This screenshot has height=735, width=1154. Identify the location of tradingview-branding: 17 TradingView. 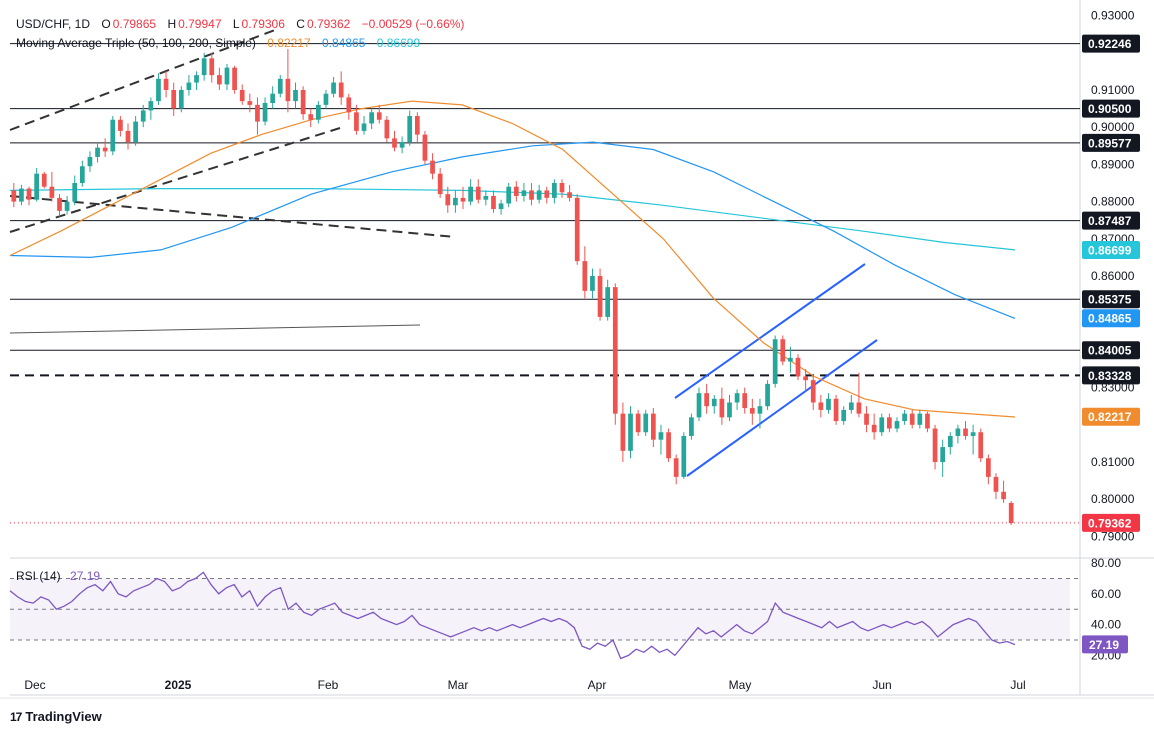
(56, 716).